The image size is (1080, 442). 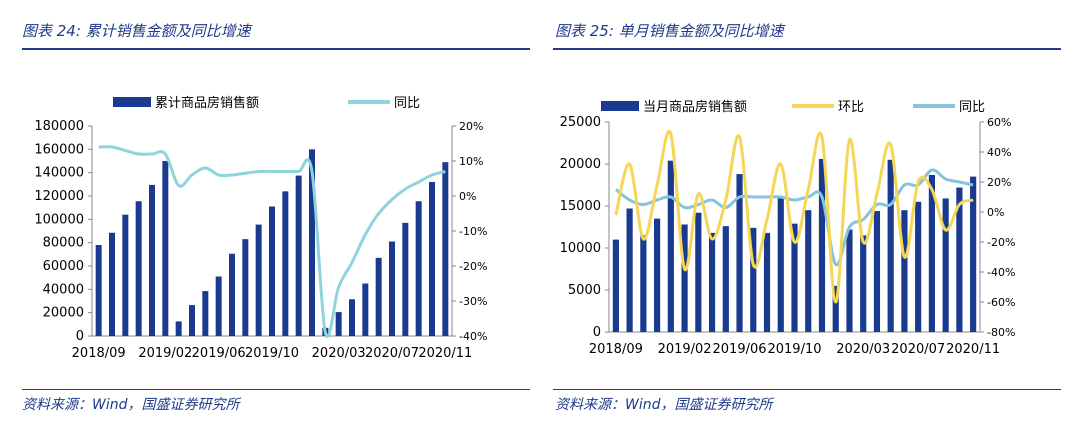 I want to click on chart-24-right-tick-label: -10%, so click(x=473, y=231).